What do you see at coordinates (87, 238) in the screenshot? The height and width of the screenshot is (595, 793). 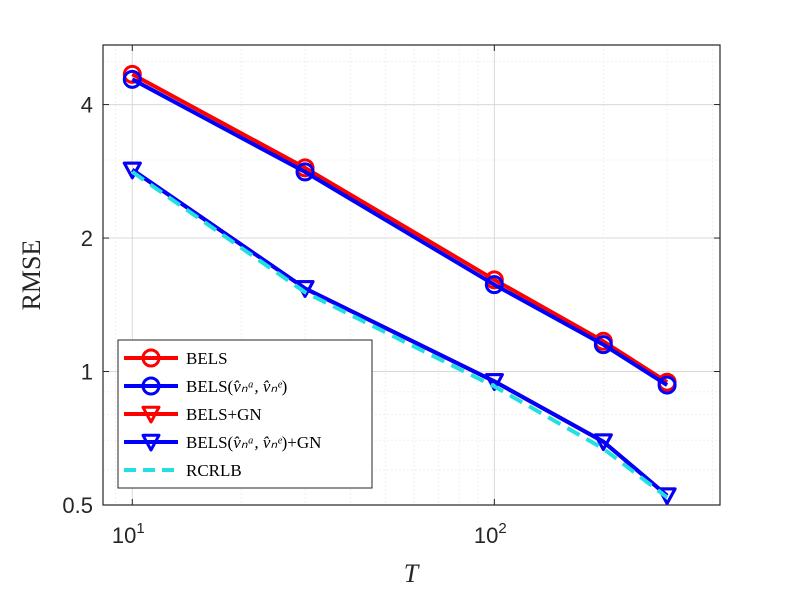 I see `y-tick-label: 2` at bounding box center [87, 238].